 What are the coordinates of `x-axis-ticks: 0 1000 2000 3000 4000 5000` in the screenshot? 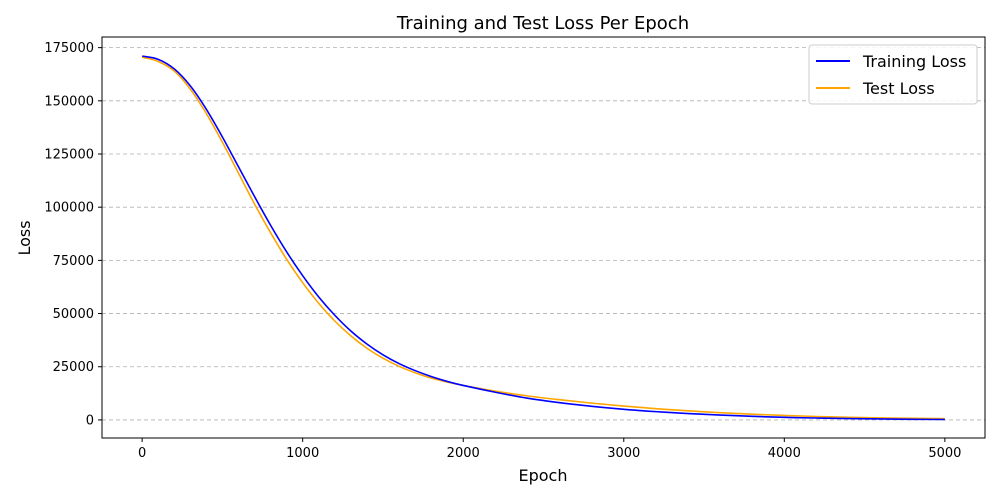 It's located at (549, 449).